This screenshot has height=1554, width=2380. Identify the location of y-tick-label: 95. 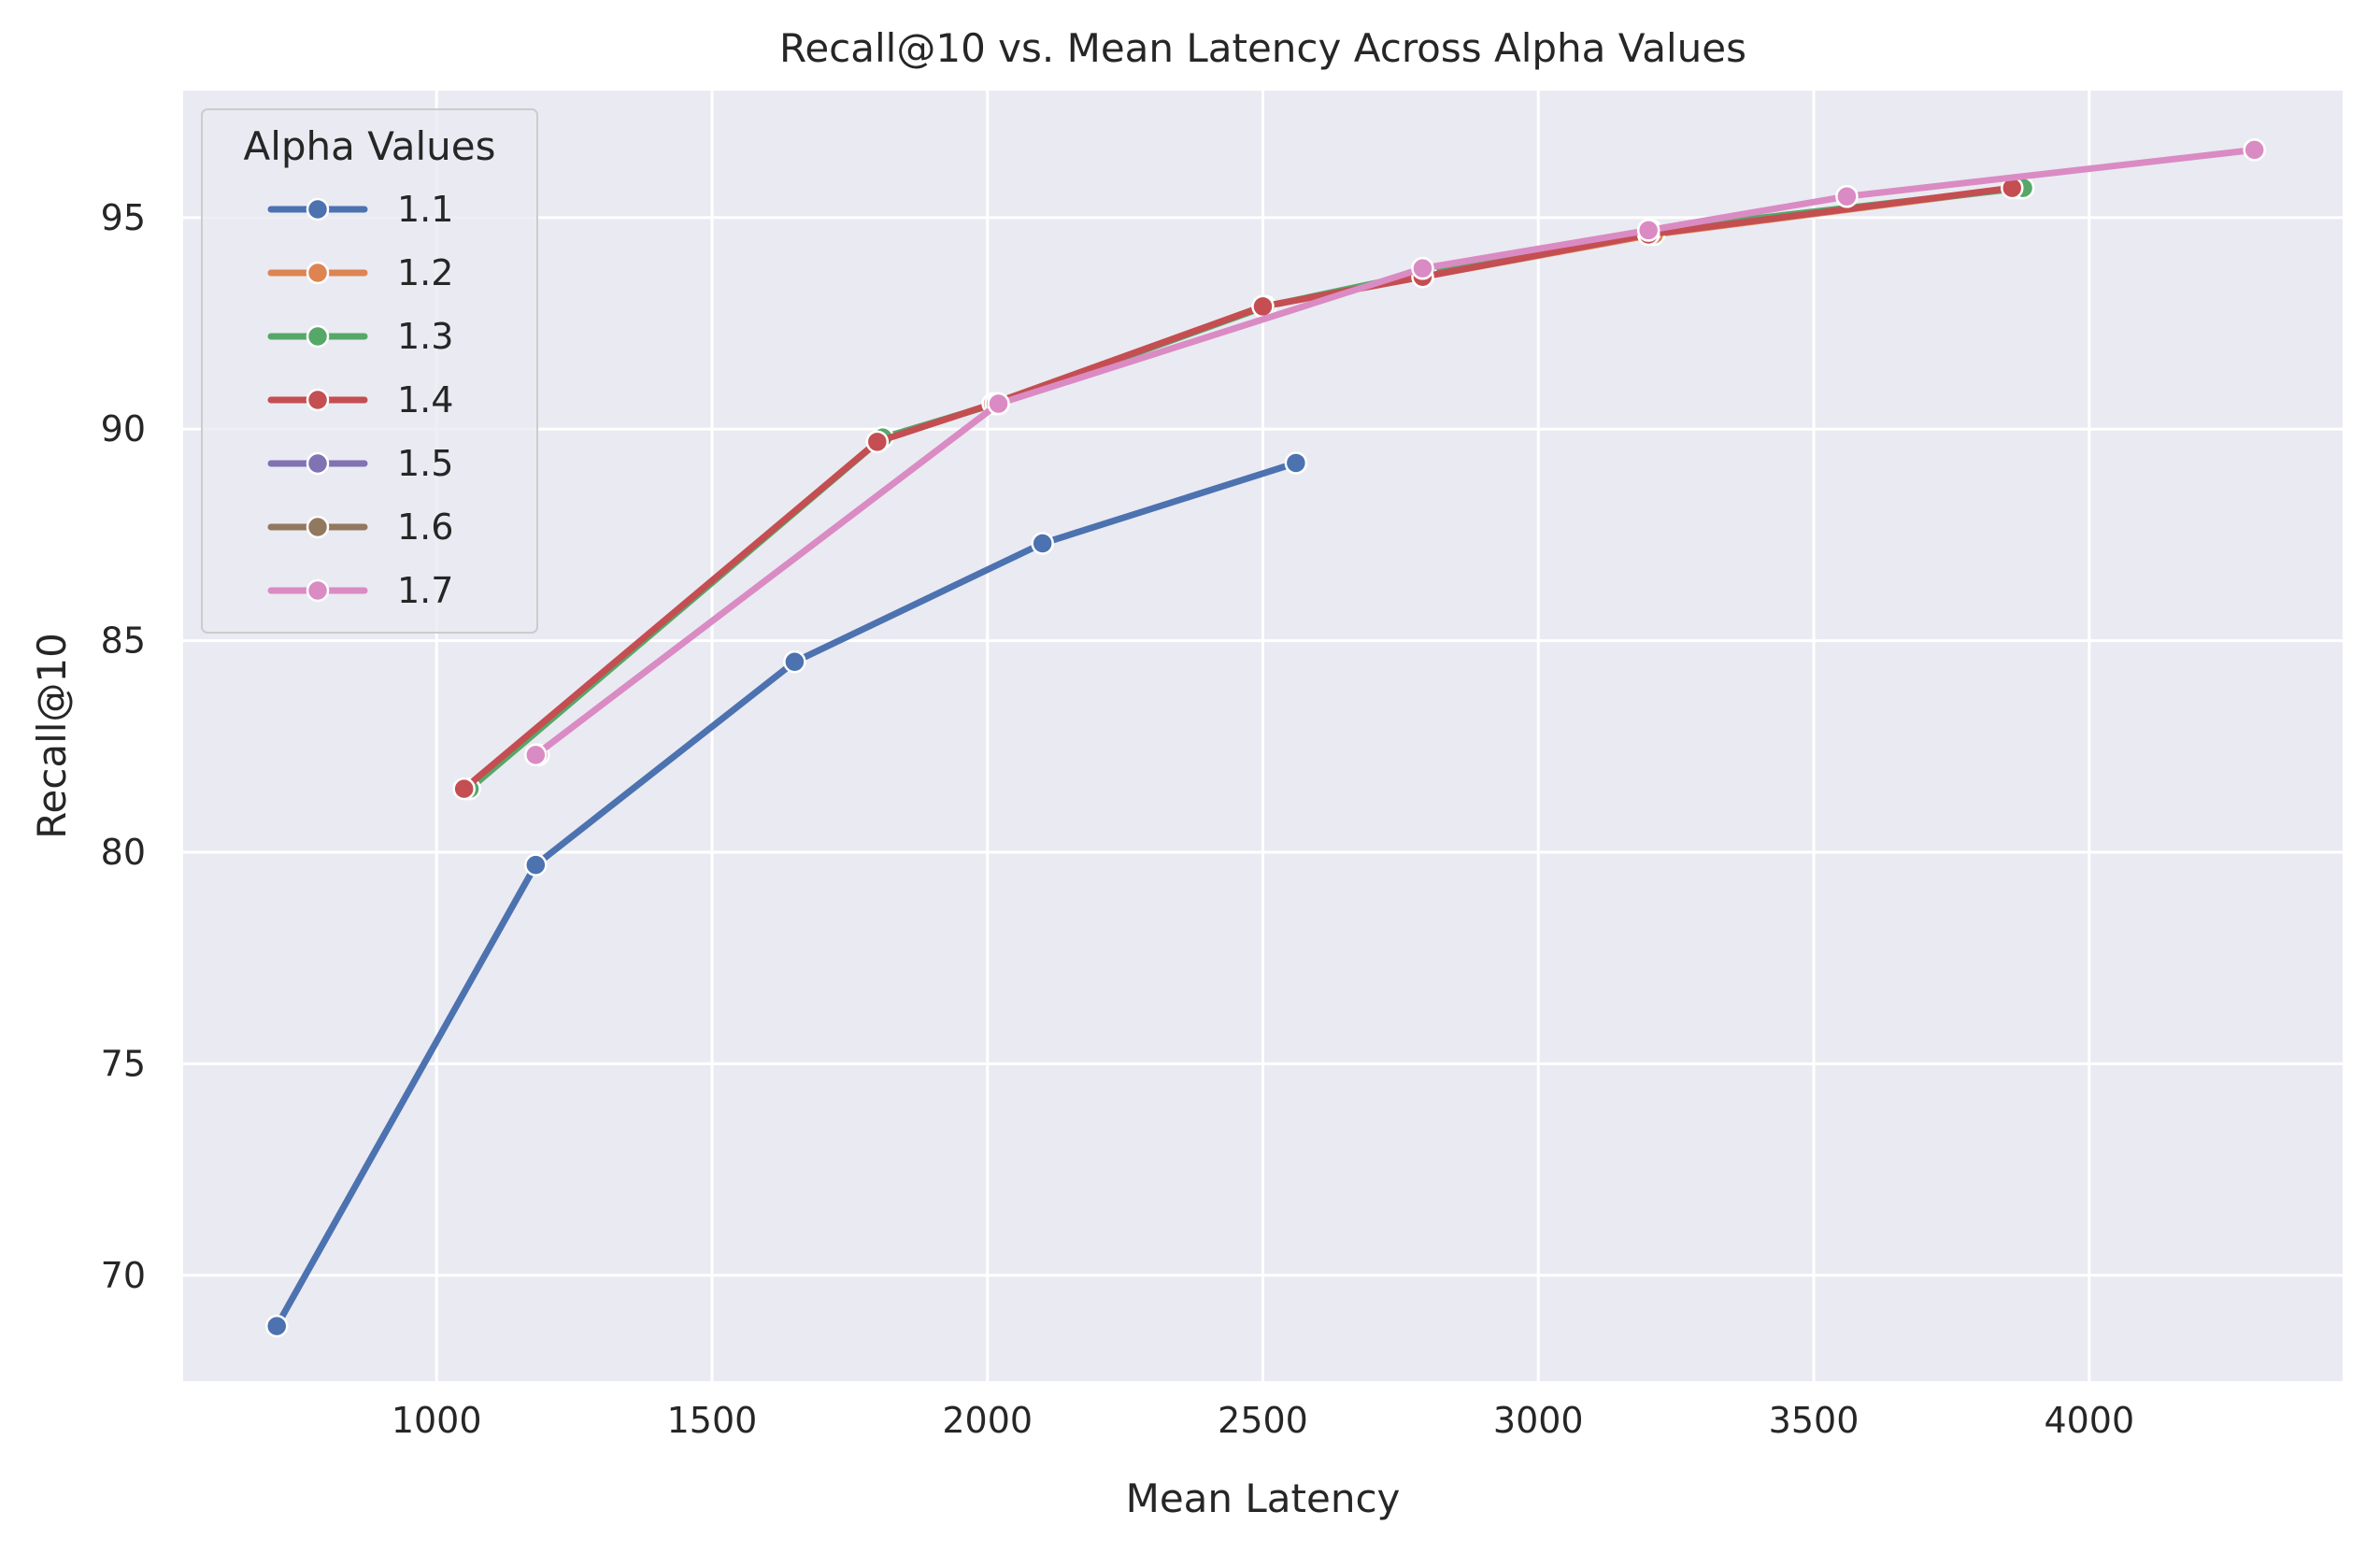
(123, 217).